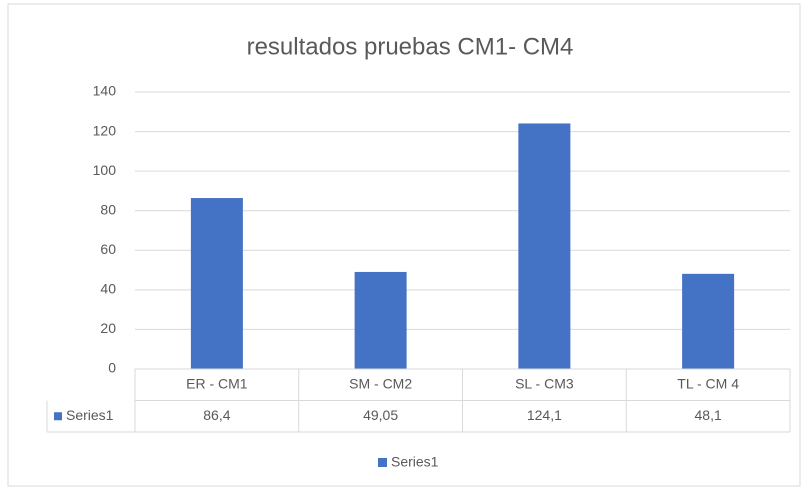 The image size is (805, 490). What do you see at coordinates (544, 415) in the screenshot?
I see `data-label: 124,1` at bounding box center [544, 415].